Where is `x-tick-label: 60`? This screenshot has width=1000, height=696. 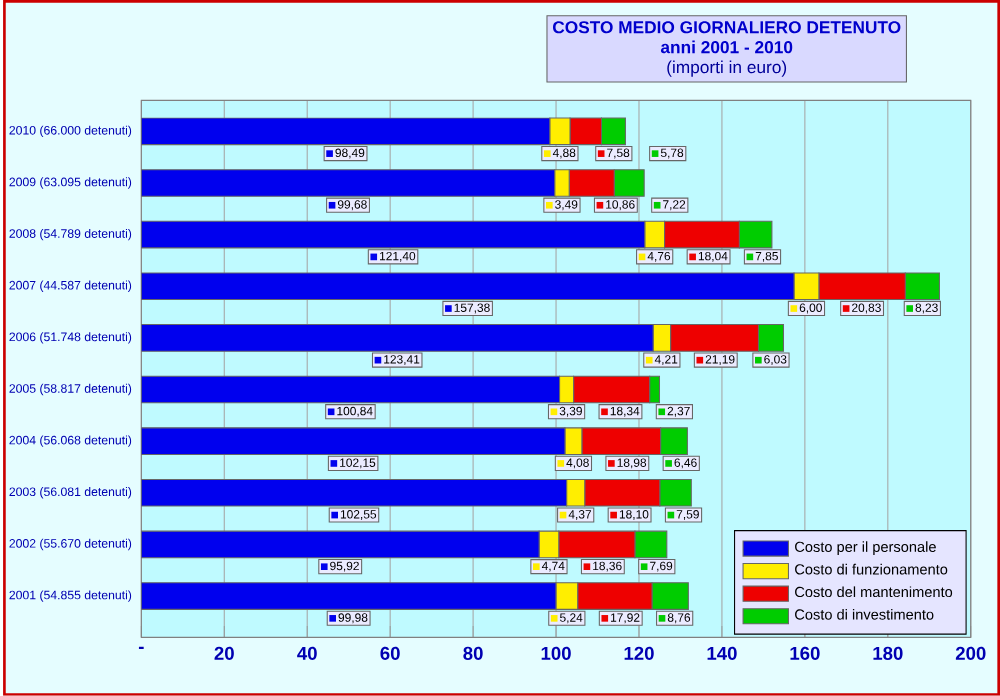 x-tick-label: 60 is located at coordinates (390, 653).